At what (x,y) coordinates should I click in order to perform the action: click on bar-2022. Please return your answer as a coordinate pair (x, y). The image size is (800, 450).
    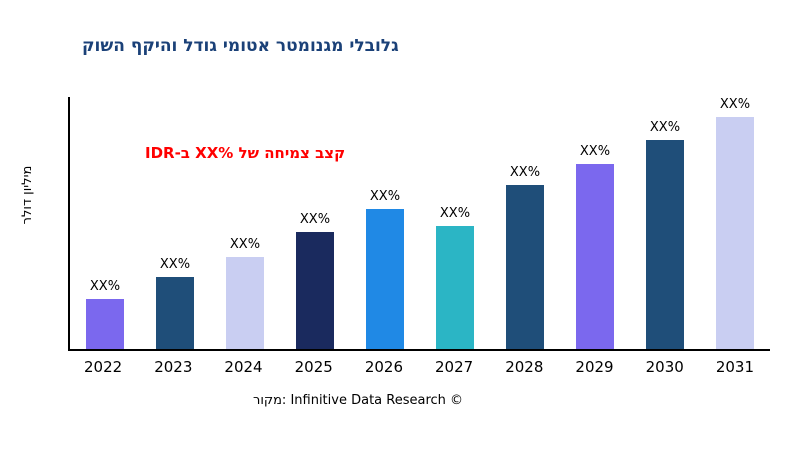
    Looking at the image, I should click on (105, 324).